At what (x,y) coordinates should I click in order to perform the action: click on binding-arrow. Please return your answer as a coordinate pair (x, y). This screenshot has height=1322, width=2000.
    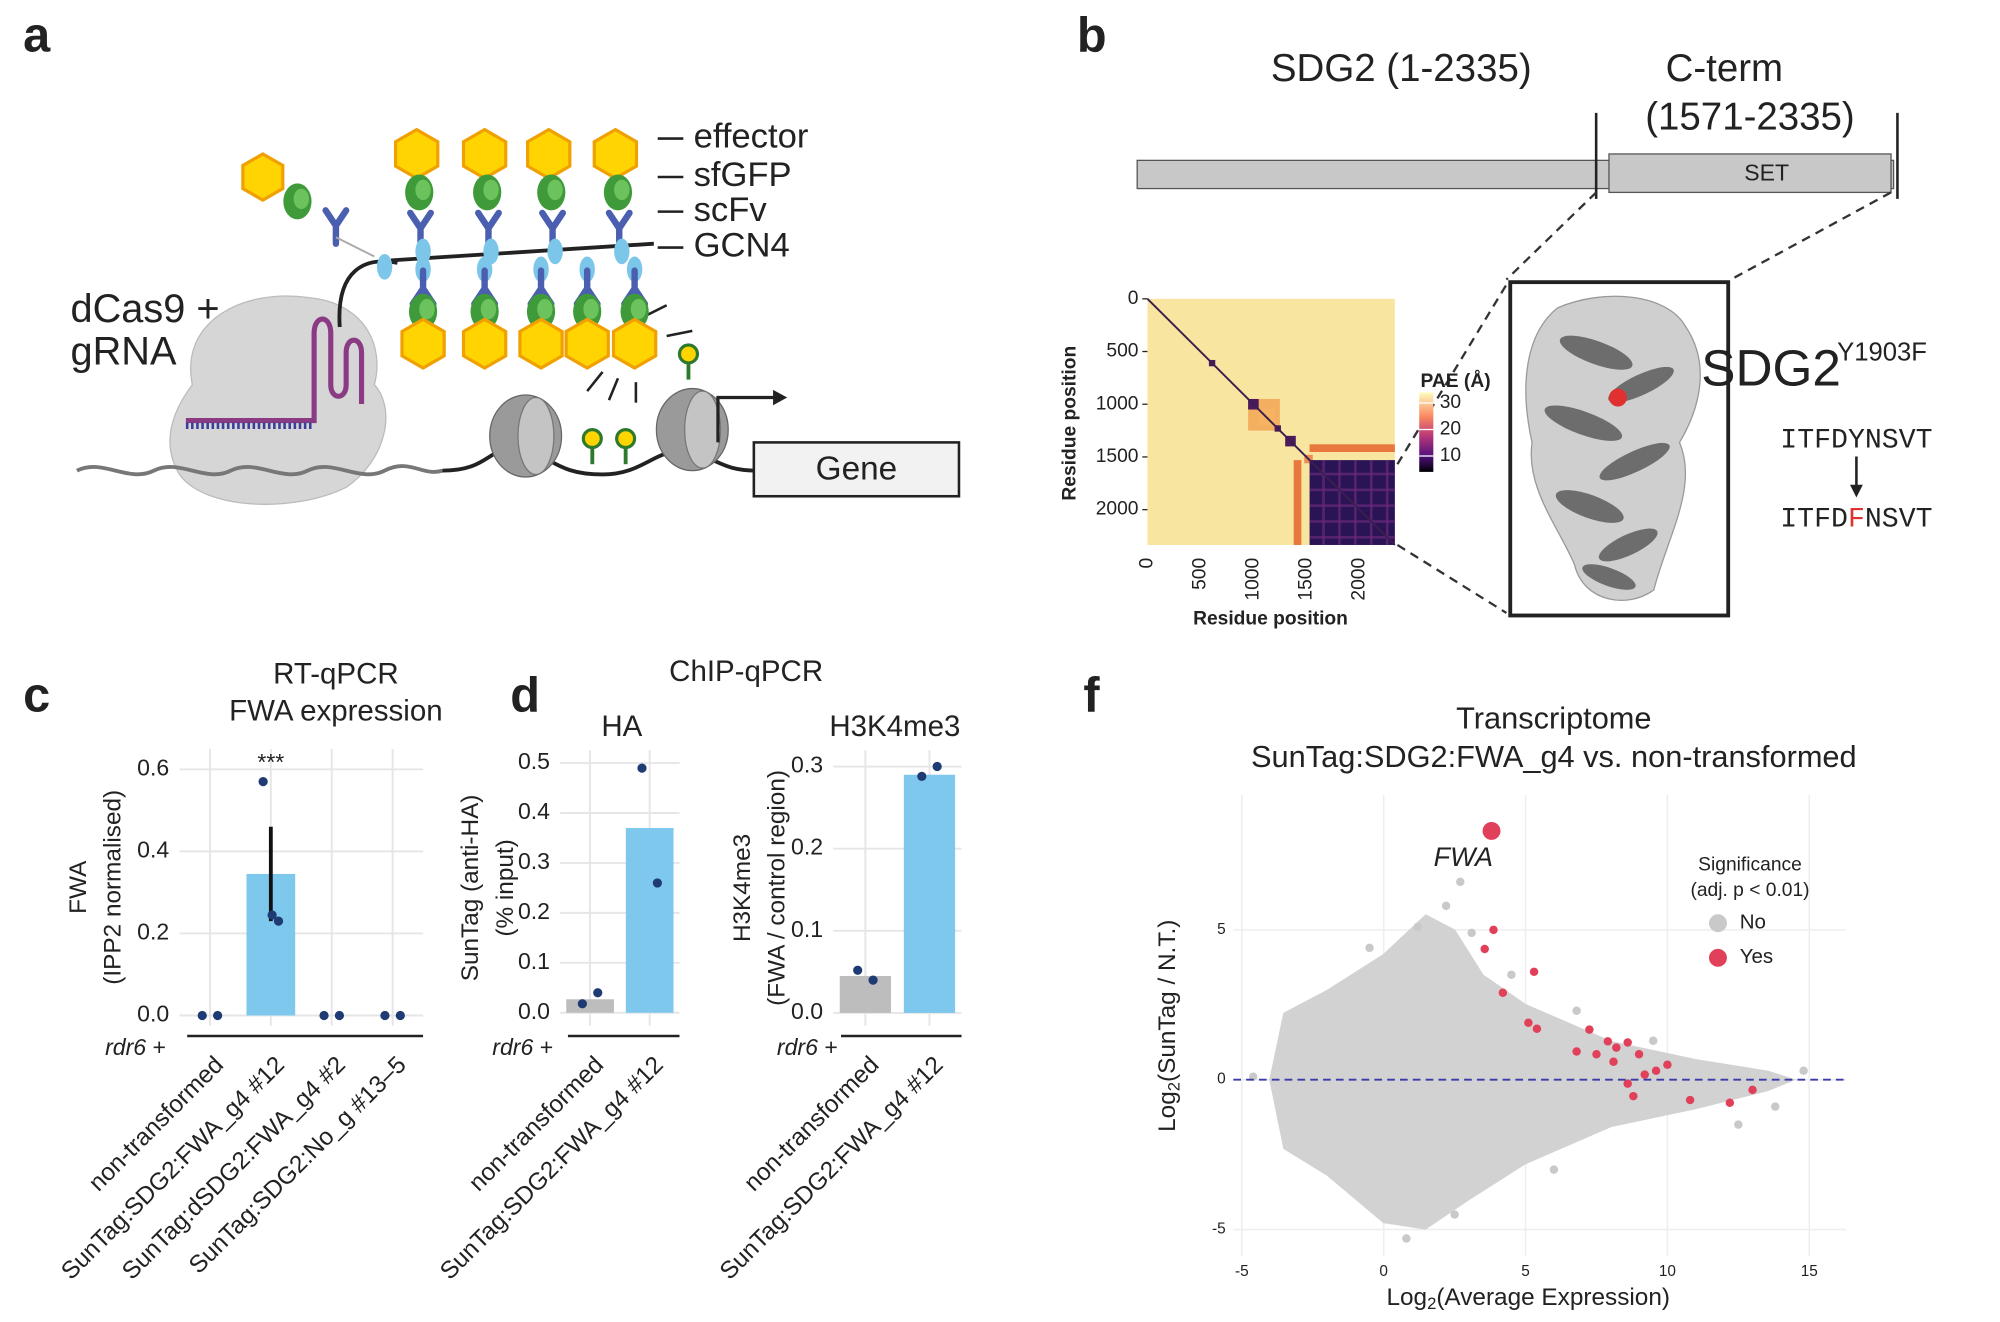
    Looking at the image, I should click on (355, 247).